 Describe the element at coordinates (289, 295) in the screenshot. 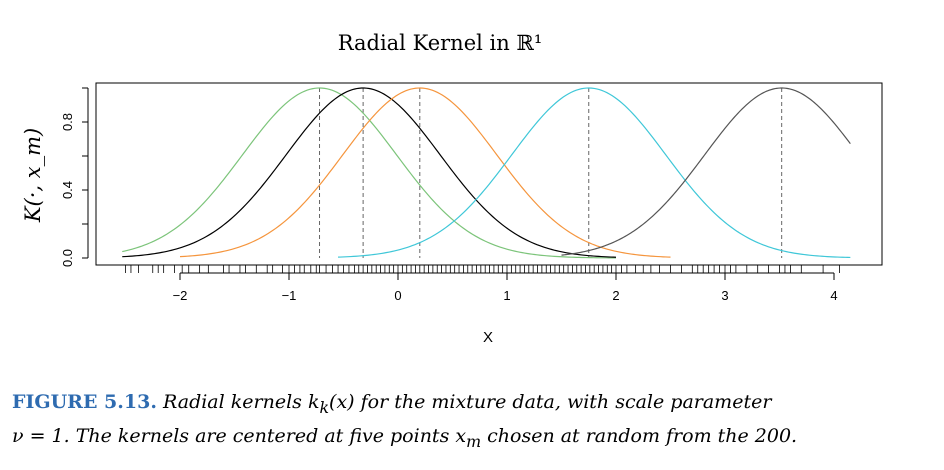

I see `x-tick-label-1: −1` at that location.